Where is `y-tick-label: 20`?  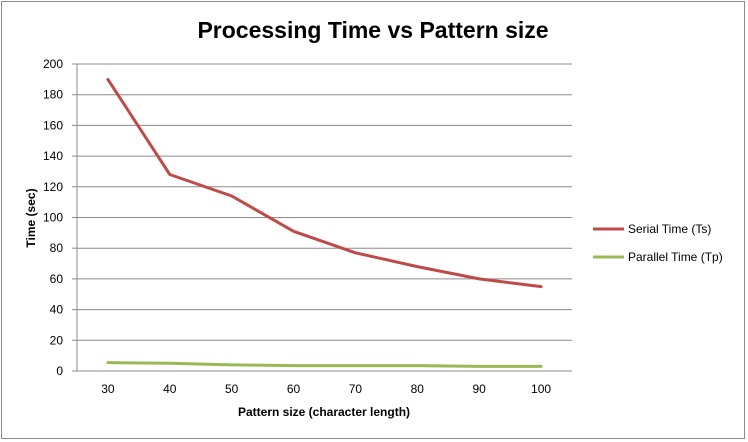 y-tick-label: 20 is located at coordinates (57, 340).